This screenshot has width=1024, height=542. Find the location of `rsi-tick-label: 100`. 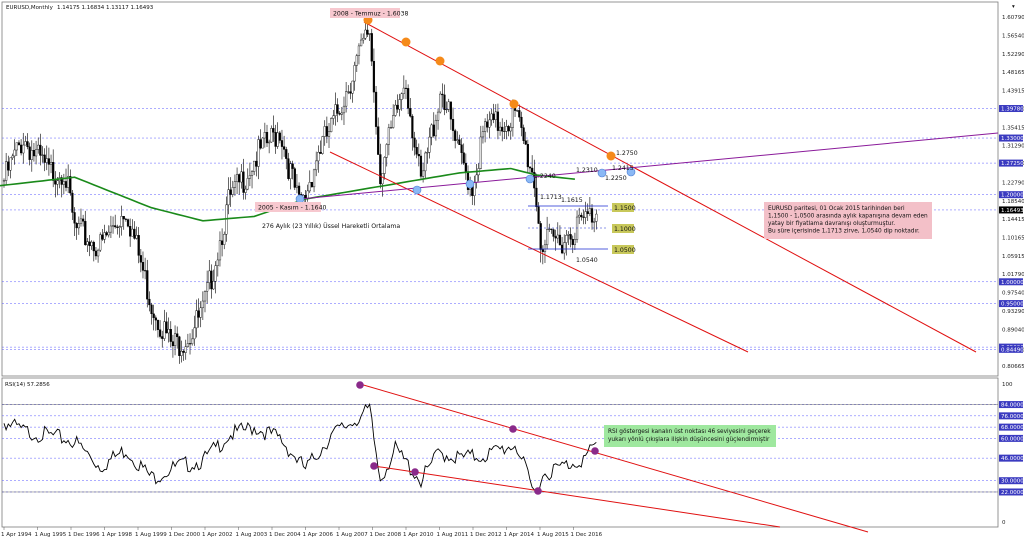

rsi-tick-label: 100 is located at coordinates (1007, 385).